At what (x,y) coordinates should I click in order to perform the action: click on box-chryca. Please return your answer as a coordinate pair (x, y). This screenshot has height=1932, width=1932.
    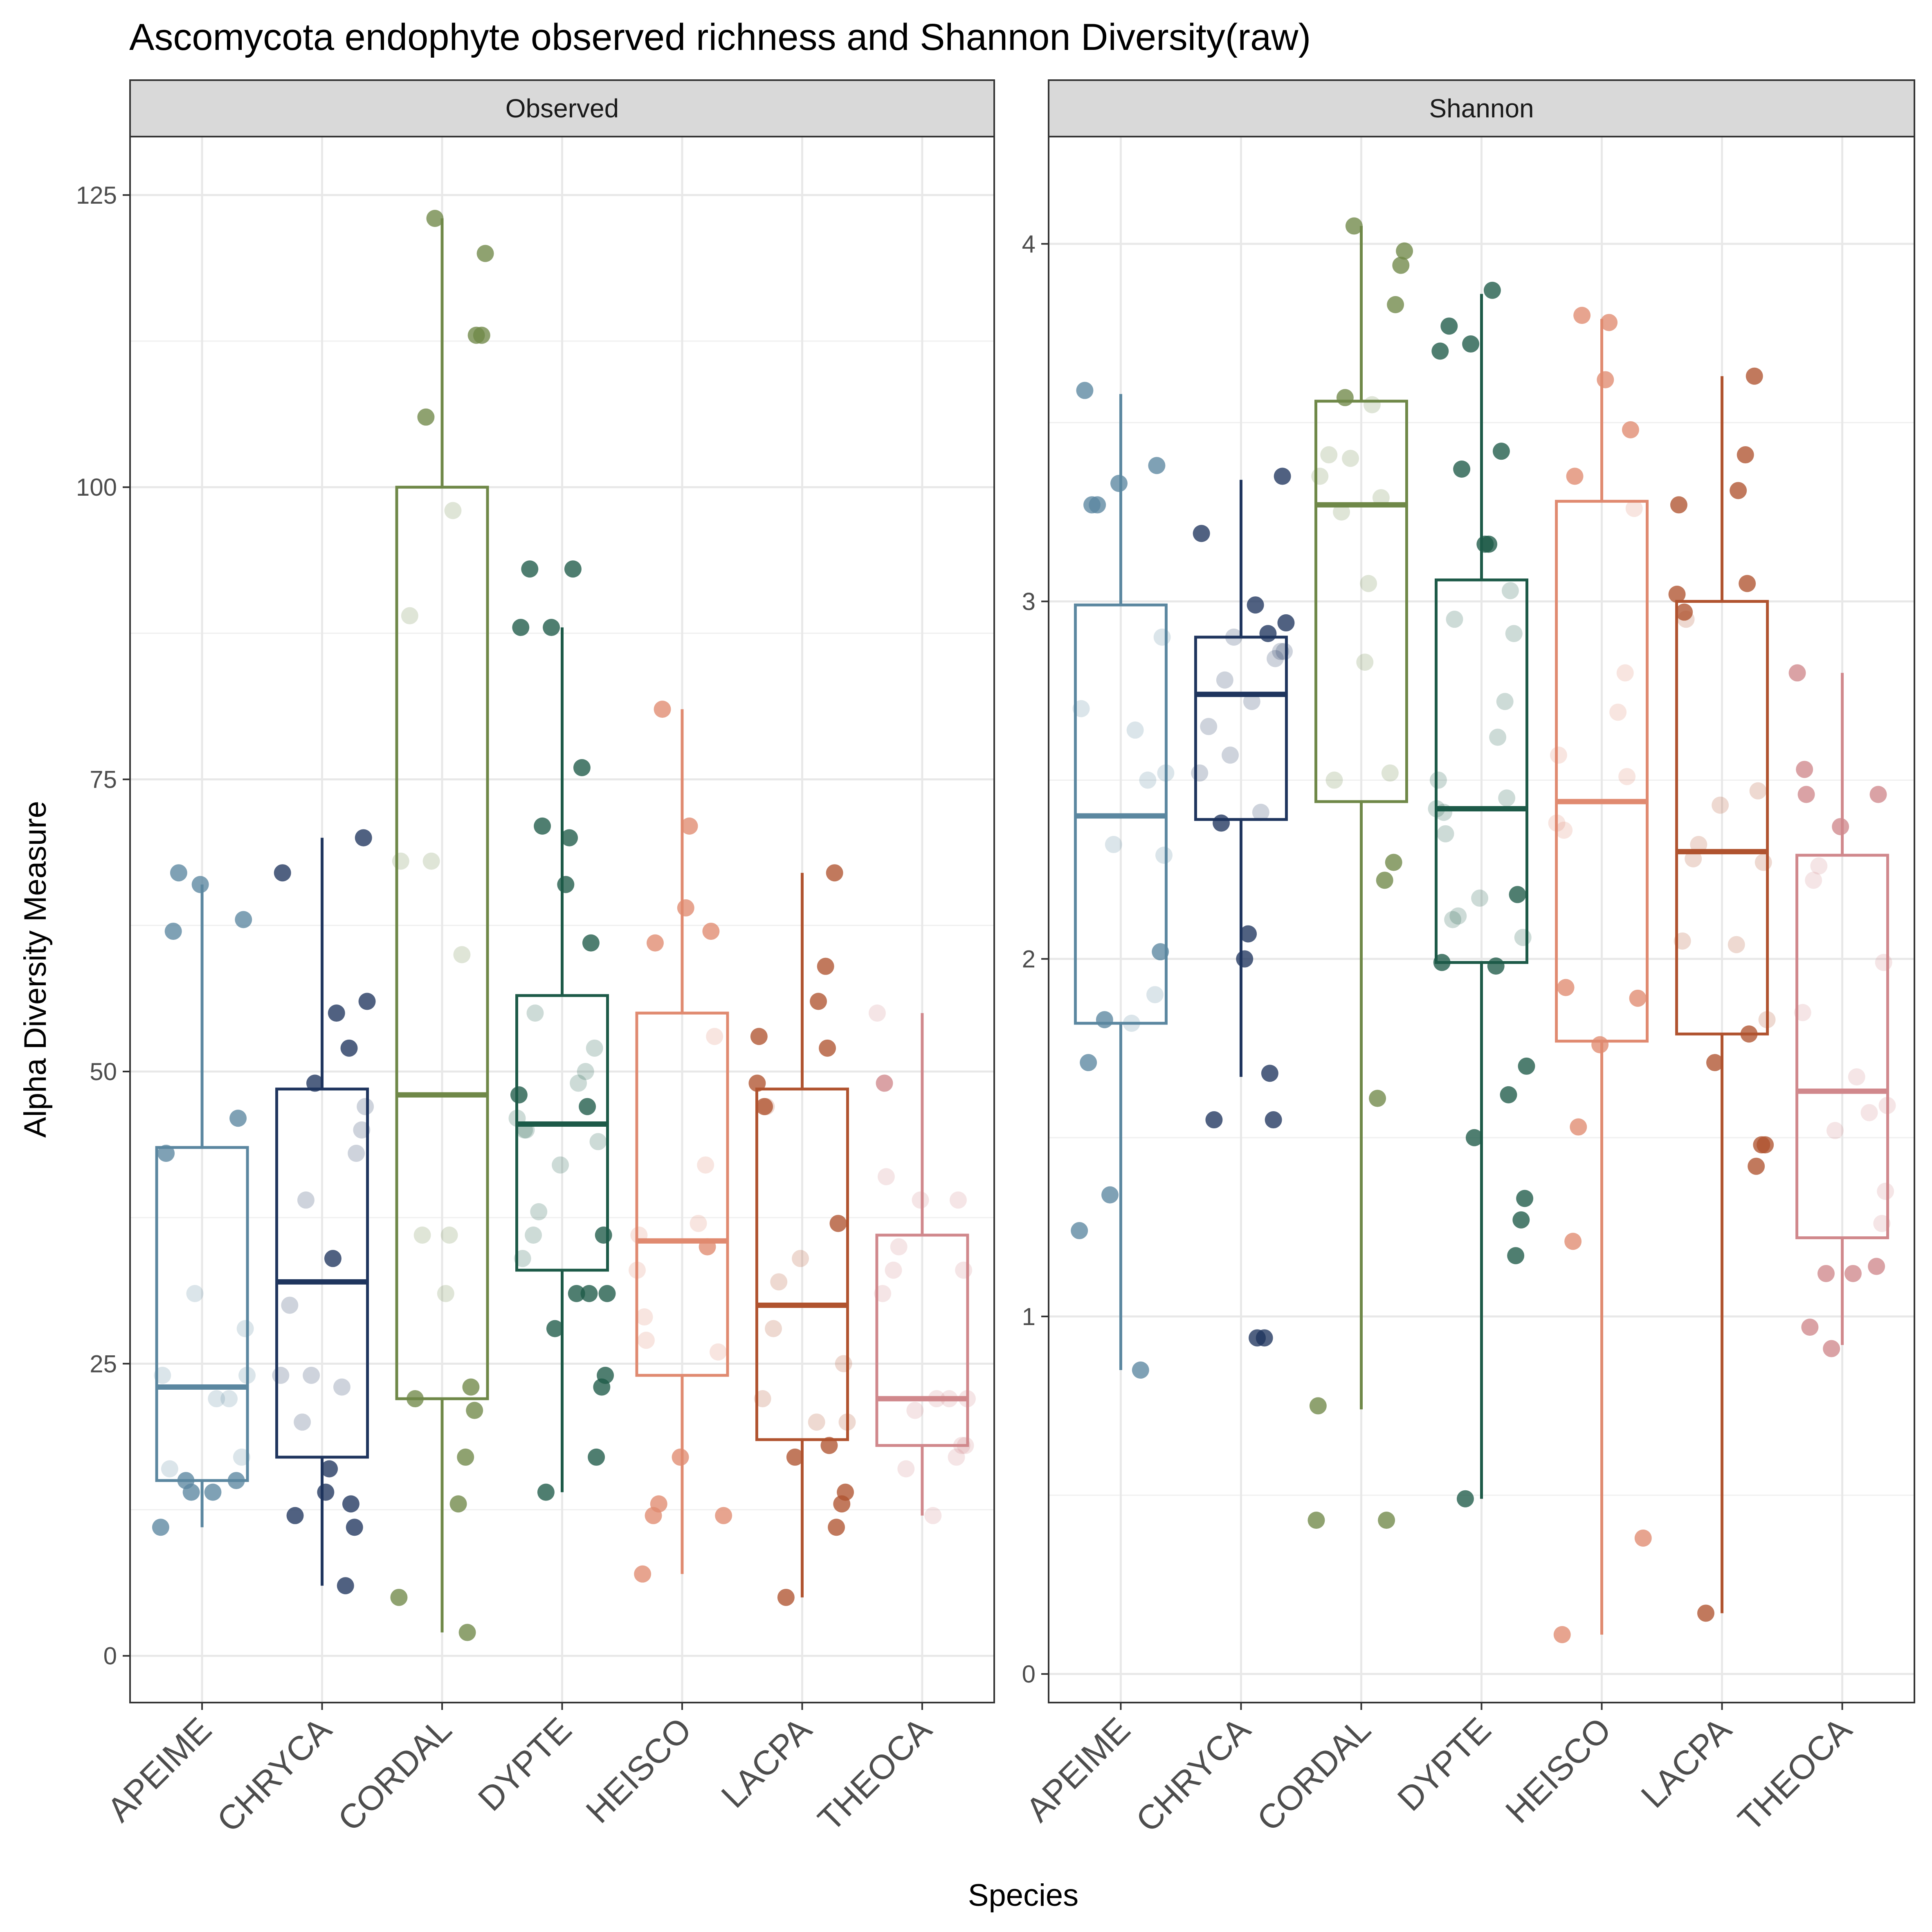
    Looking at the image, I should click on (322, 1212).